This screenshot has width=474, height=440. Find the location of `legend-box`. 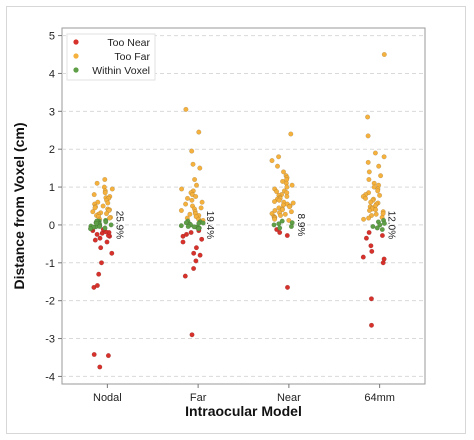

legend-box is located at coordinates (111, 57).